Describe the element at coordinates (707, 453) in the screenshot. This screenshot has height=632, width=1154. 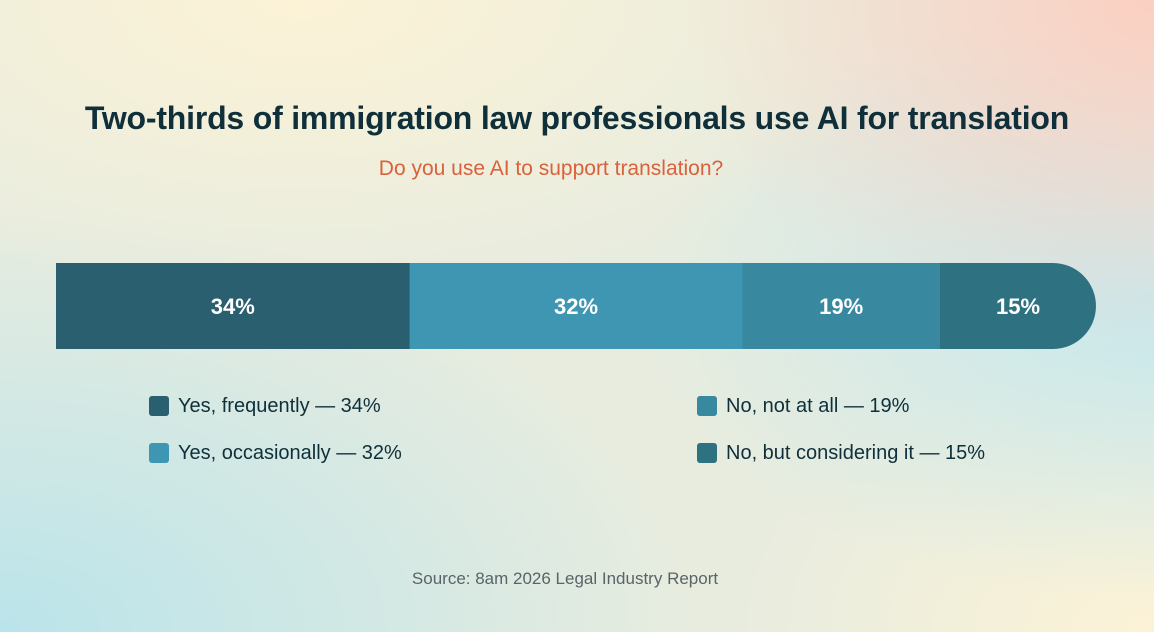
I see `legend-swatch-no-but-considering` at that location.